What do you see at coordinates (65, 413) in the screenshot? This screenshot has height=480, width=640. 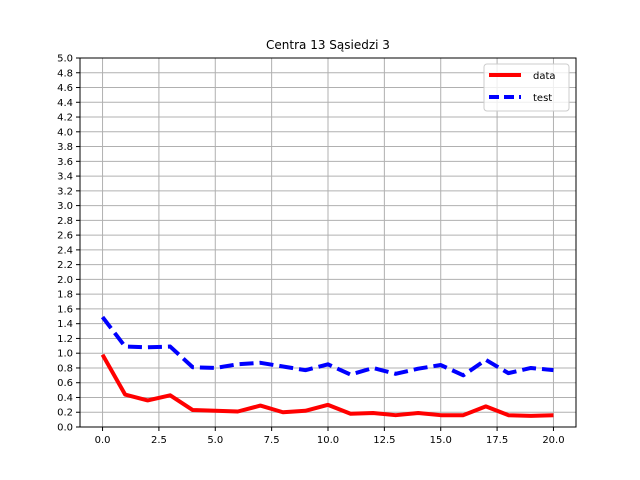 I see `y-tick-label: 0.2` at bounding box center [65, 413].